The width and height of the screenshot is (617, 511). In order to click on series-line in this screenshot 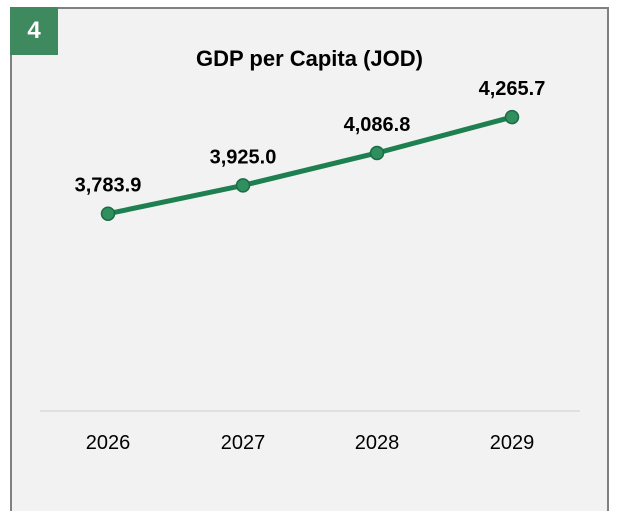, I will do `click(310, 165)`.